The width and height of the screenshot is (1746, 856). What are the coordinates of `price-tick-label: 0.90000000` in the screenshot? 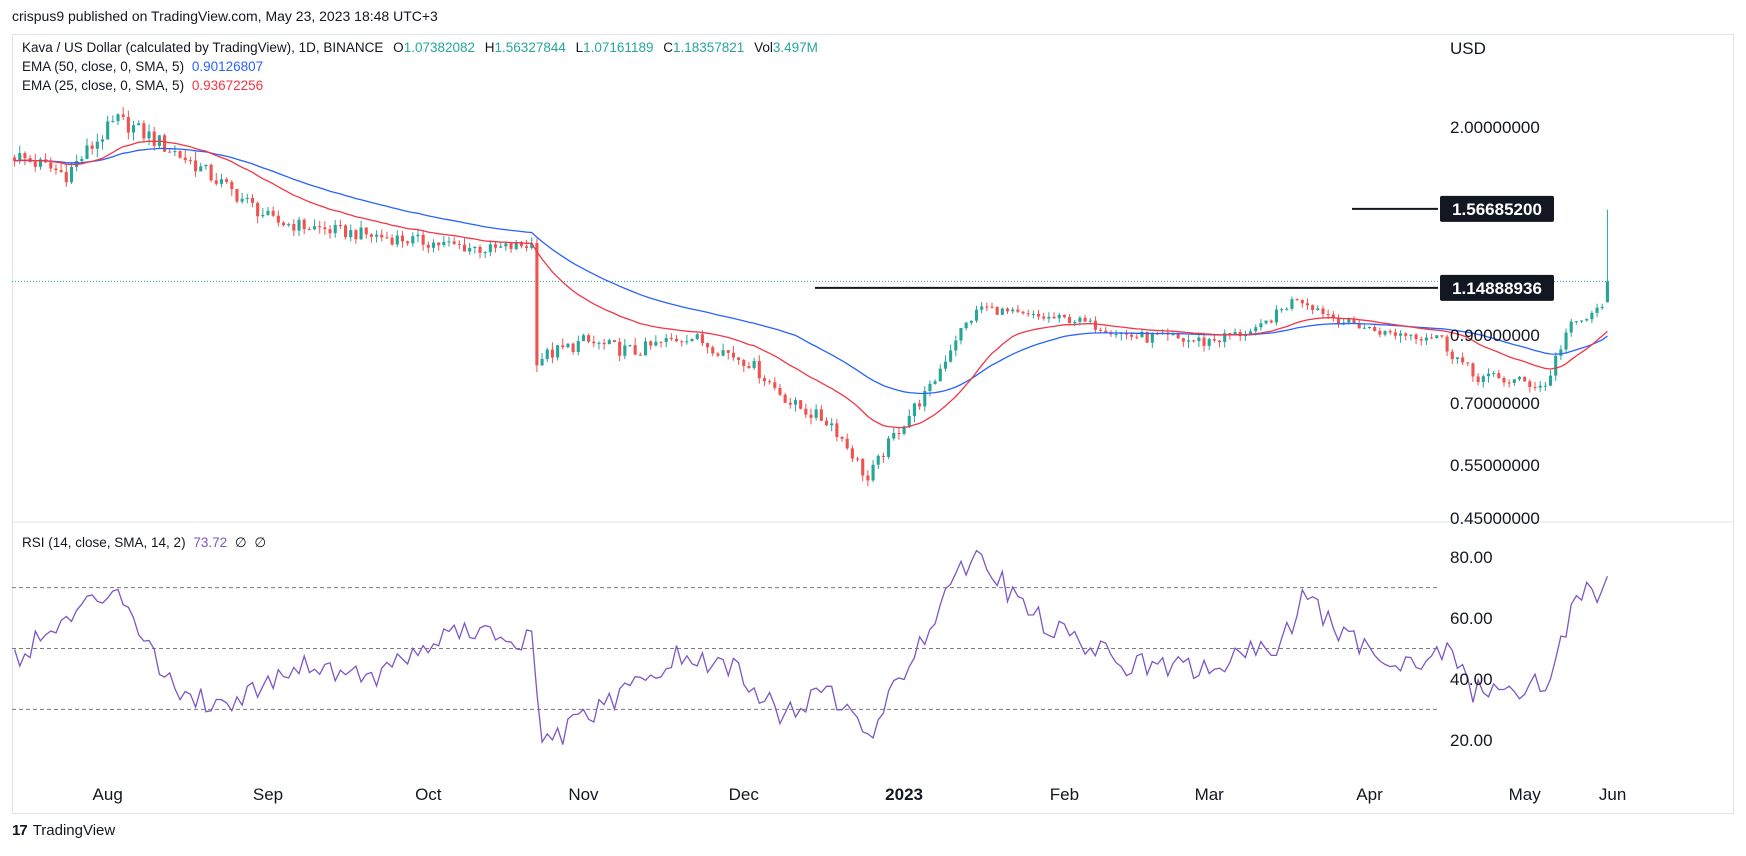 It's located at (1495, 335).